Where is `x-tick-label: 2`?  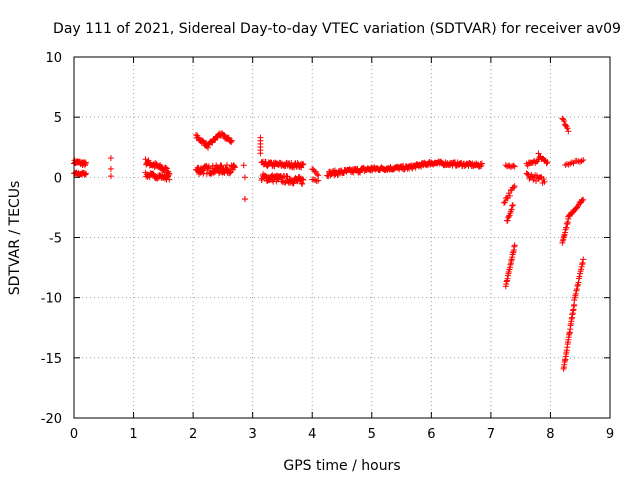 x-tick-label: 2 is located at coordinates (193, 434).